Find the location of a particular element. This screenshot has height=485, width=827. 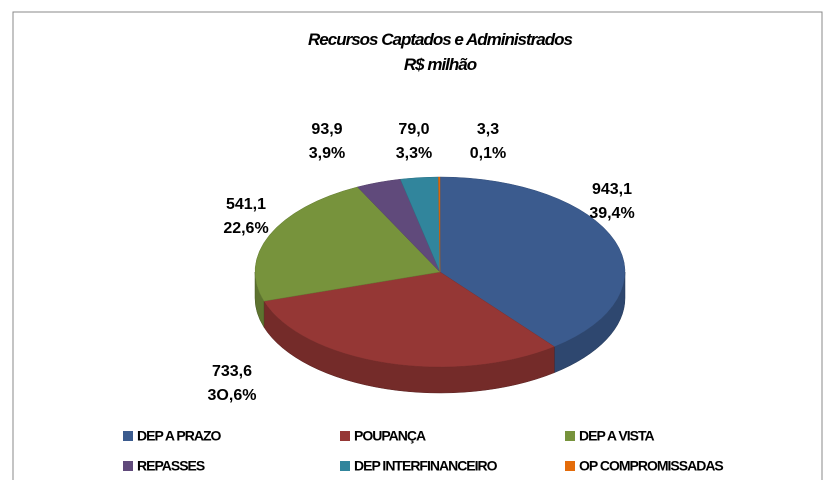

percent-label: 0,1% is located at coordinates (488, 153).